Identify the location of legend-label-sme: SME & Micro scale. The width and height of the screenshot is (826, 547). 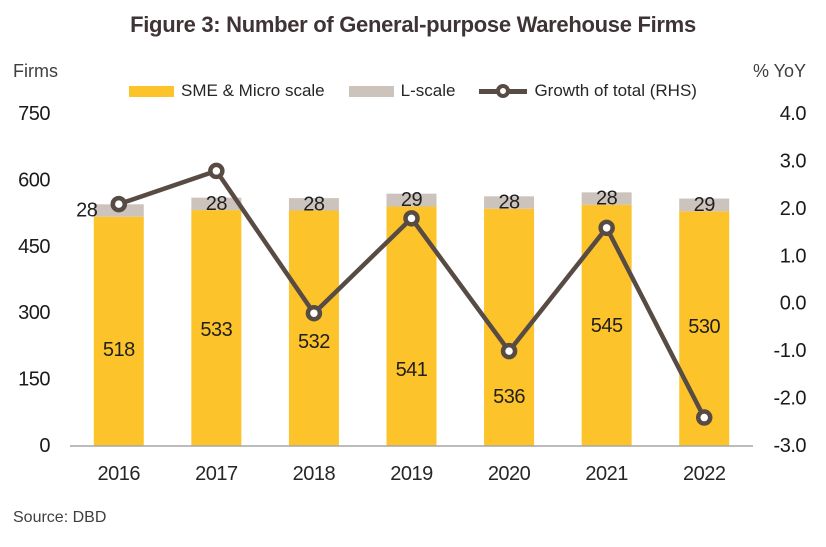
(253, 90).